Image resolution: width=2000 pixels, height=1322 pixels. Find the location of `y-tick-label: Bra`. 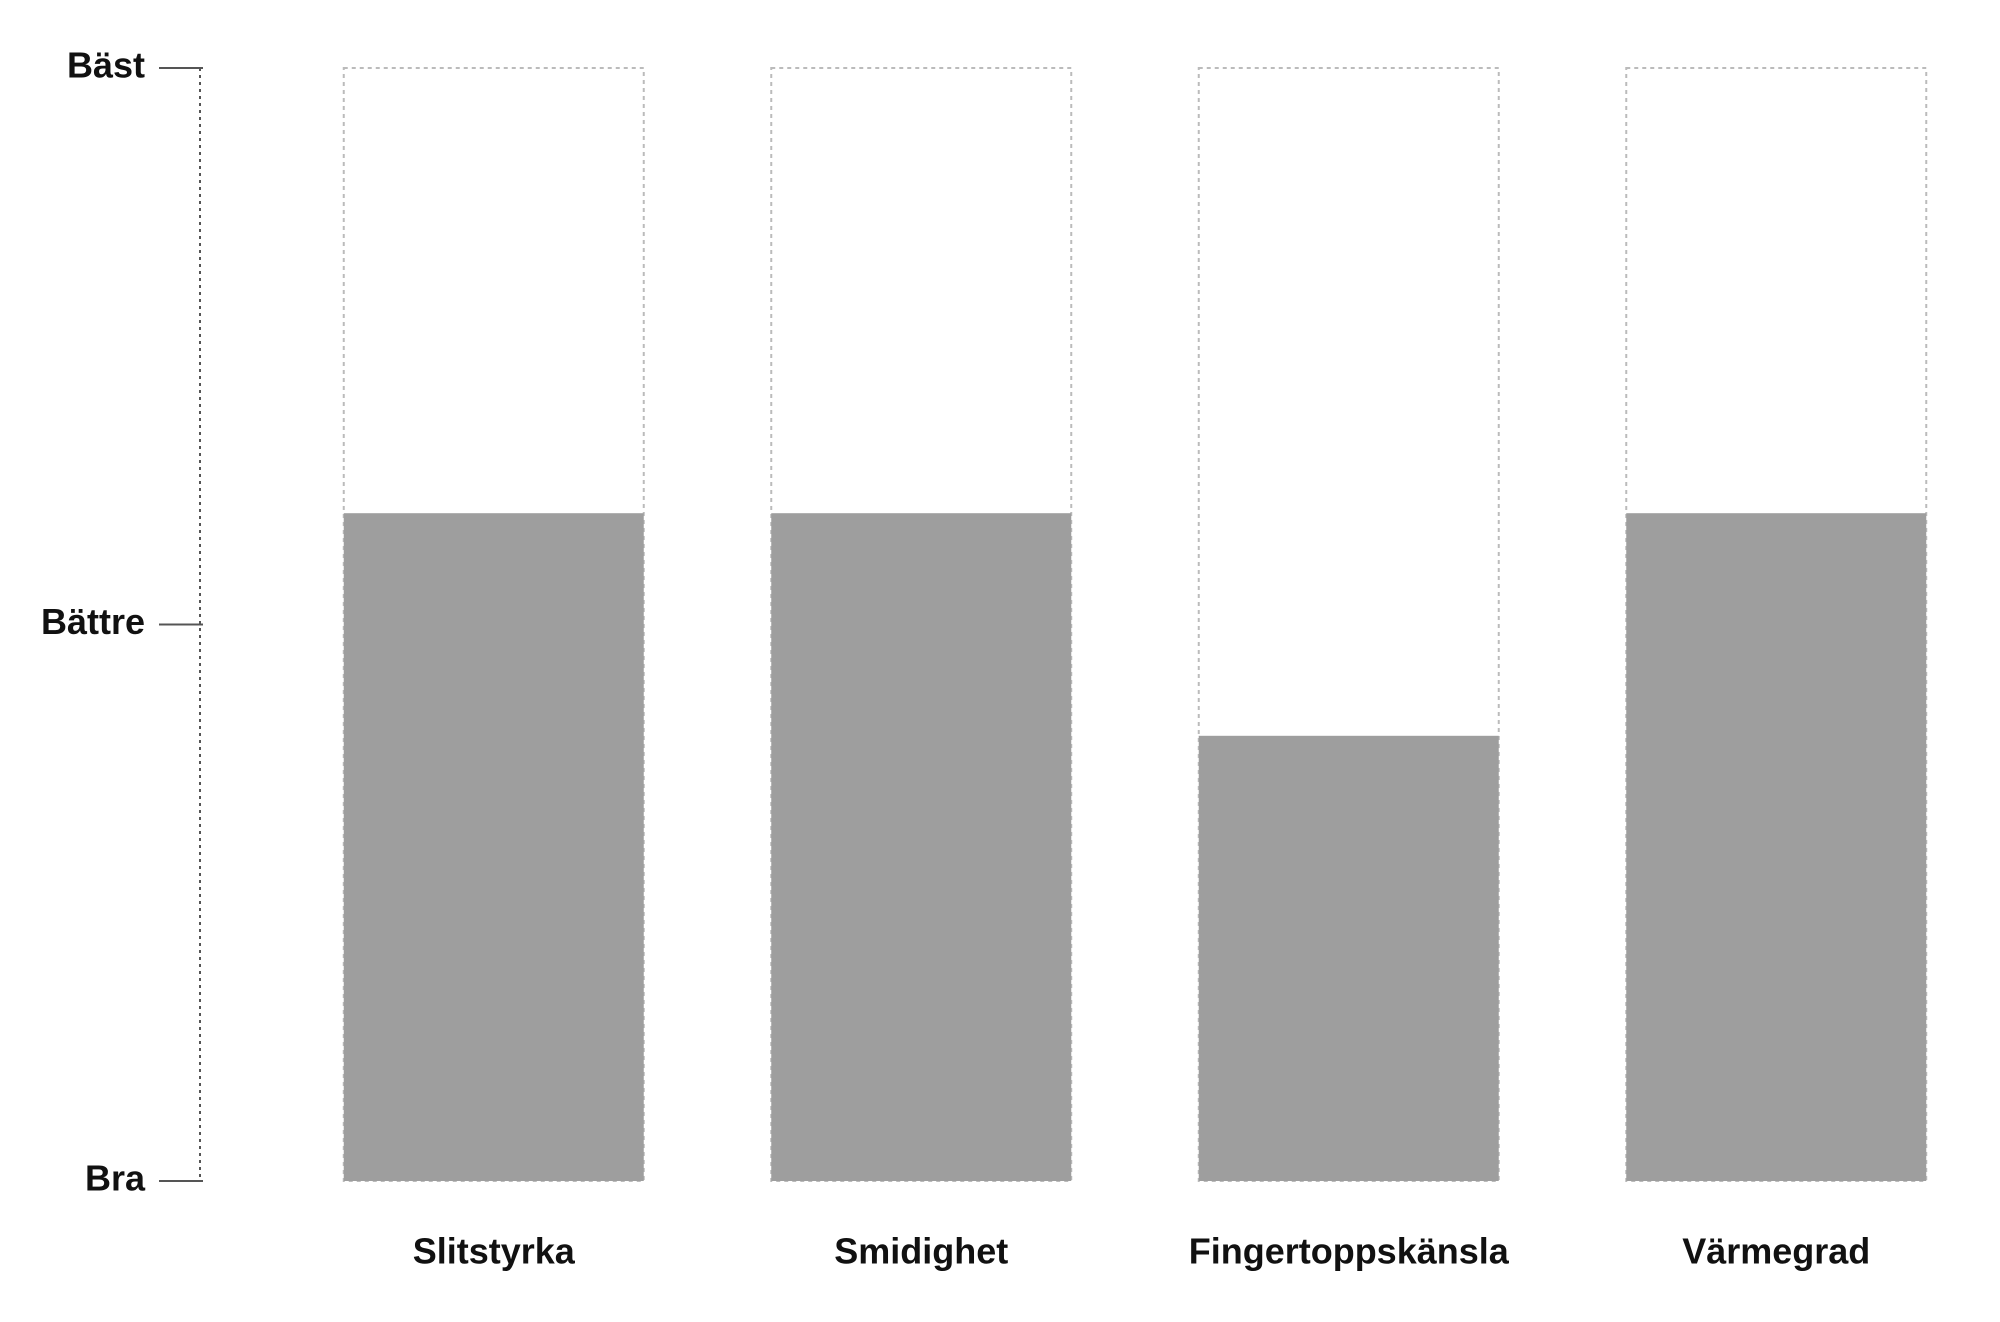

y-tick-label: Bra is located at coordinates (115, 1178).